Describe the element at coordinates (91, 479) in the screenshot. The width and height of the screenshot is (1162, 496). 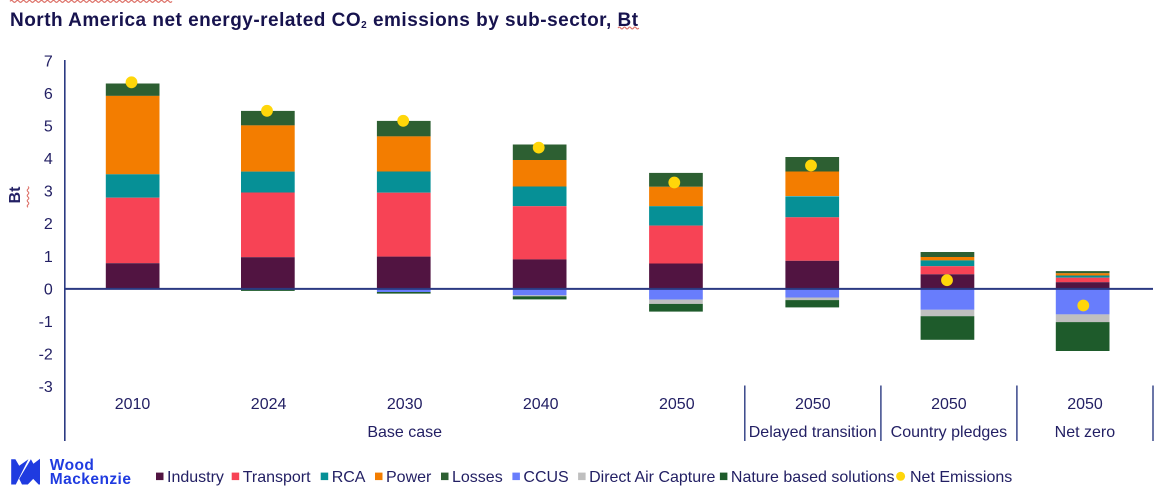
I see `svg-text: Mackenzie` at that location.